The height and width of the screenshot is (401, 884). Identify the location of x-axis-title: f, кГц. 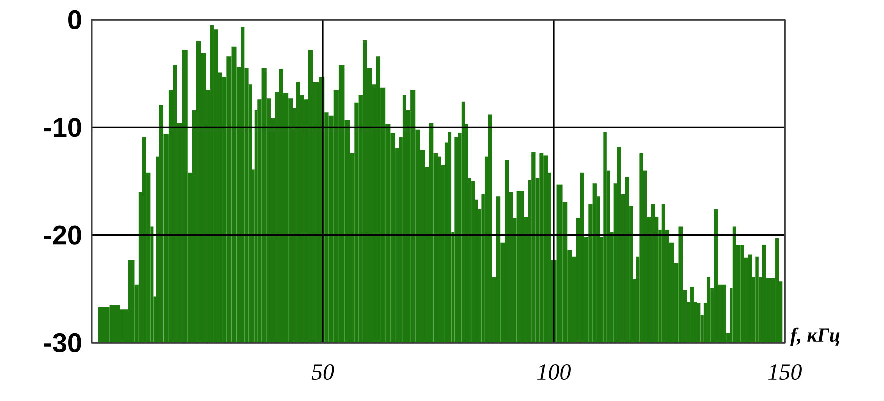
(815, 337).